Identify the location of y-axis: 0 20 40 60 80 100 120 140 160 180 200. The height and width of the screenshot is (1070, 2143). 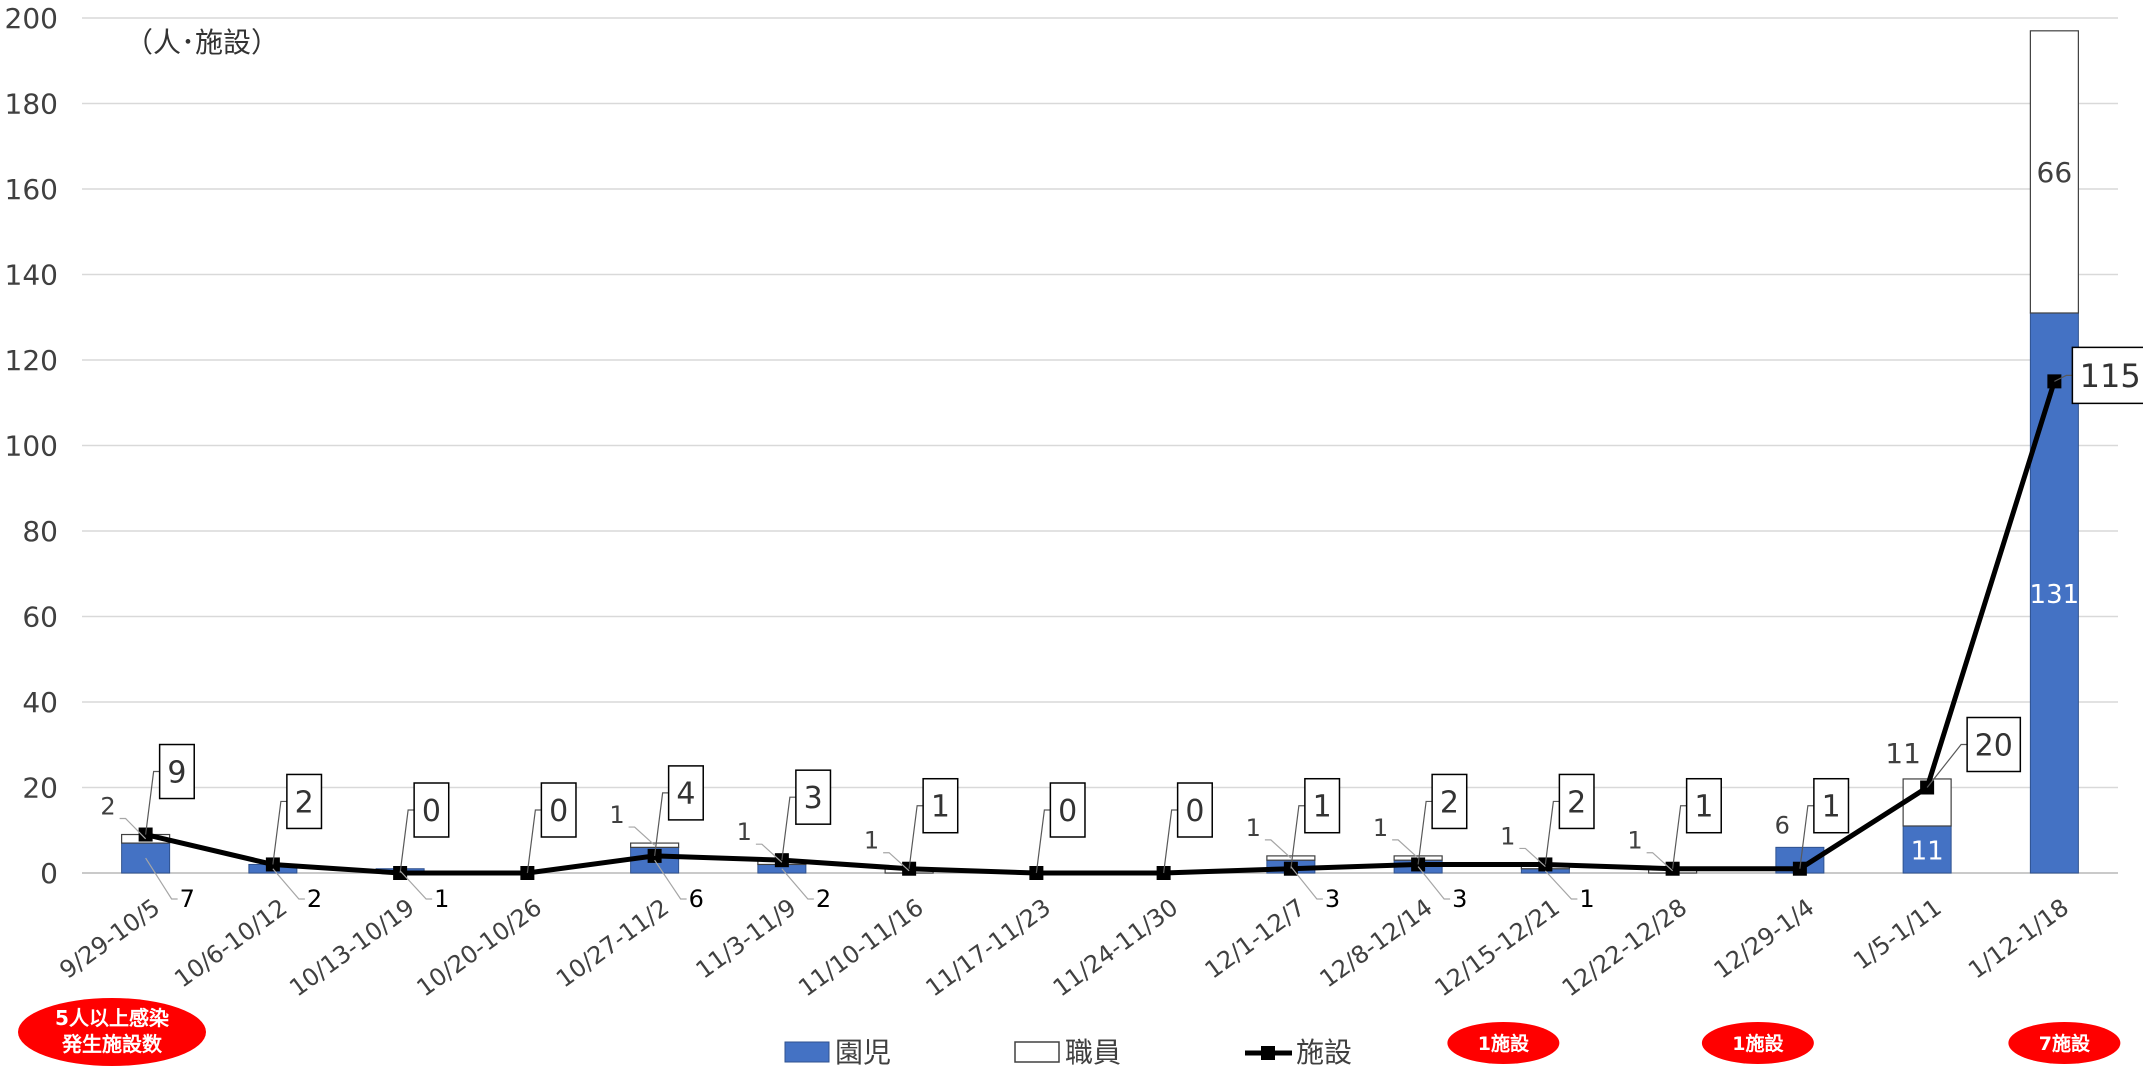
(31, 446).